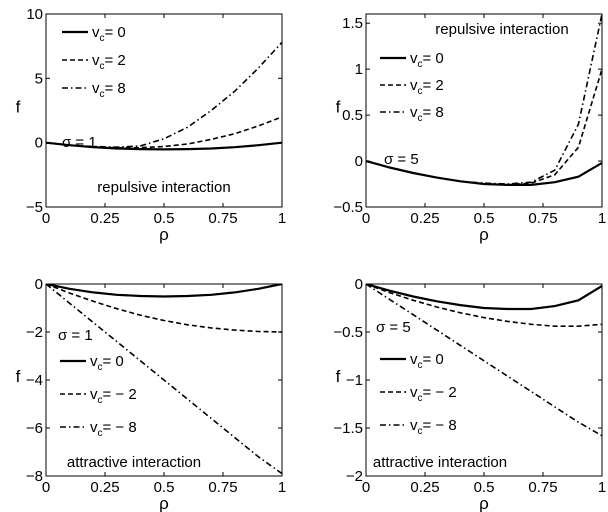  What do you see at coordinates (39, 78) in the screenshot?
I see `y-tick-label: 5` at bounding box center [39, 78].